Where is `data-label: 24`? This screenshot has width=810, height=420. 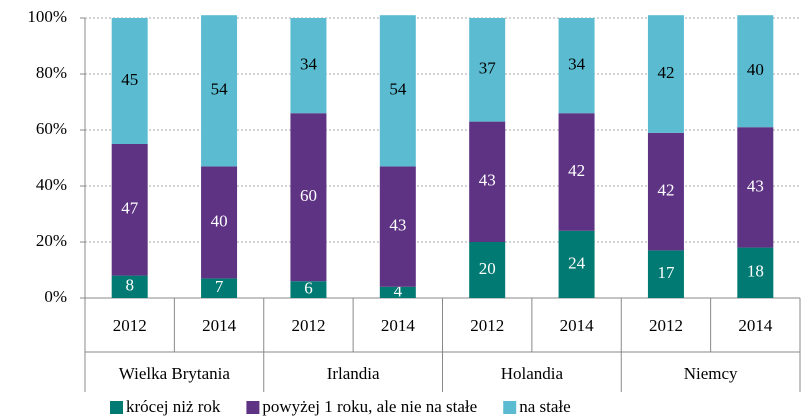 data-label: 24 is located at coordinates (577, 262).